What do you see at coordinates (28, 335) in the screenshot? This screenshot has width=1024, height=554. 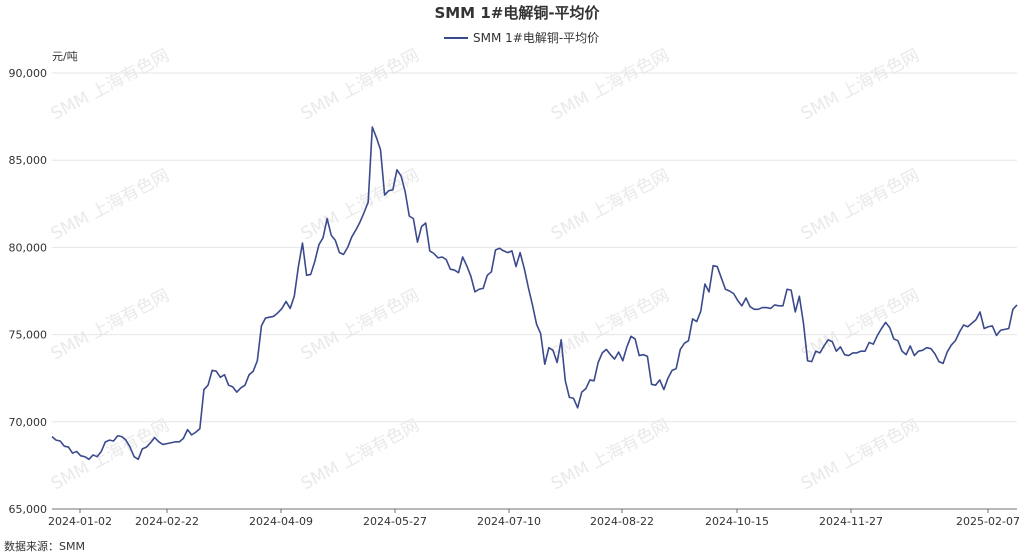 I see `y-tick-label: 75,000` at bounding box center [28, 335].